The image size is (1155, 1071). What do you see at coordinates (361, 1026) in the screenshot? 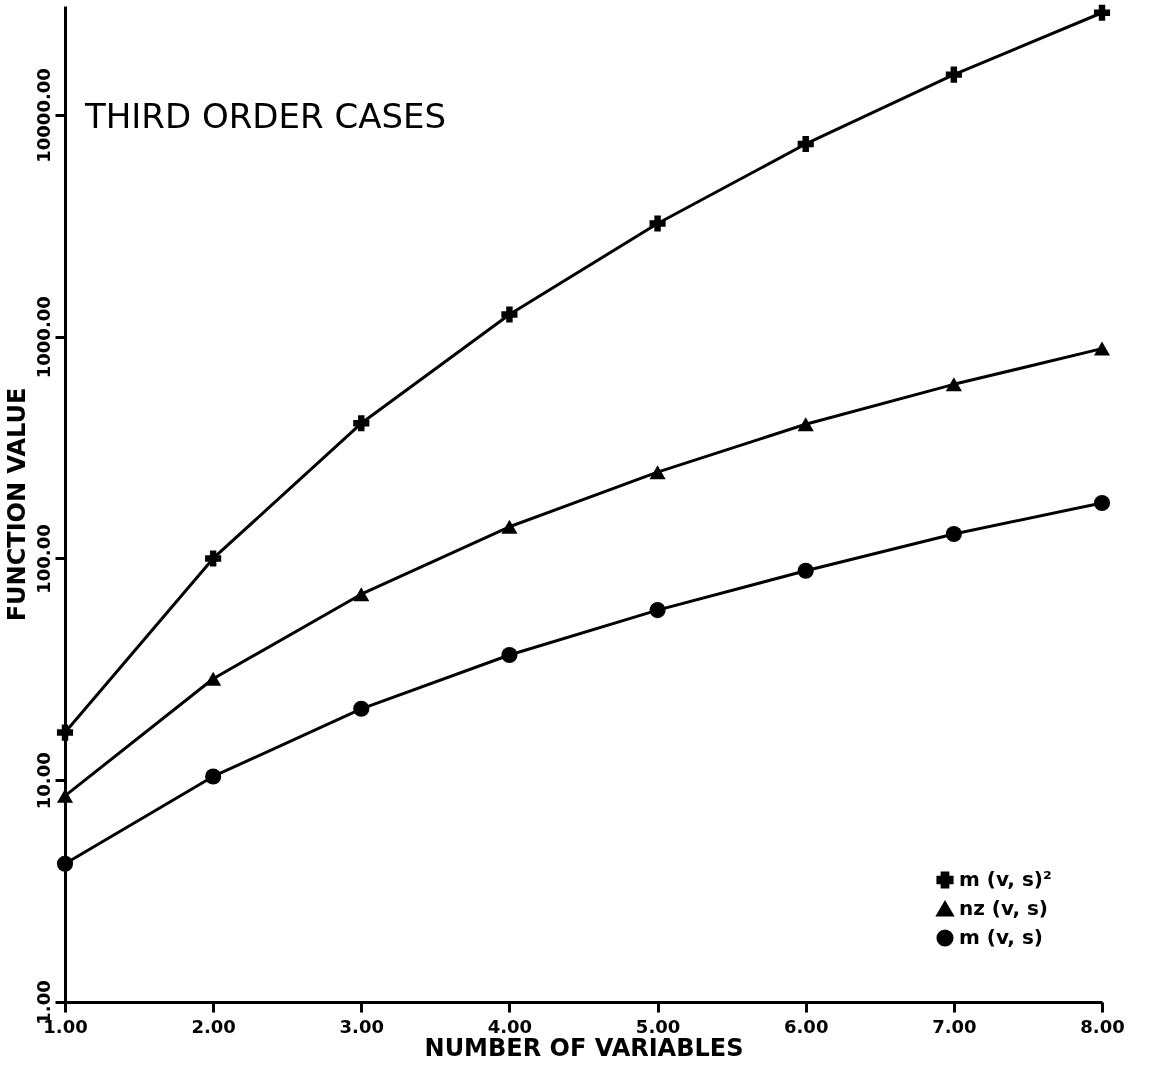
I see `x-tick-label: 3.00` at bounding box center [361, 1026].